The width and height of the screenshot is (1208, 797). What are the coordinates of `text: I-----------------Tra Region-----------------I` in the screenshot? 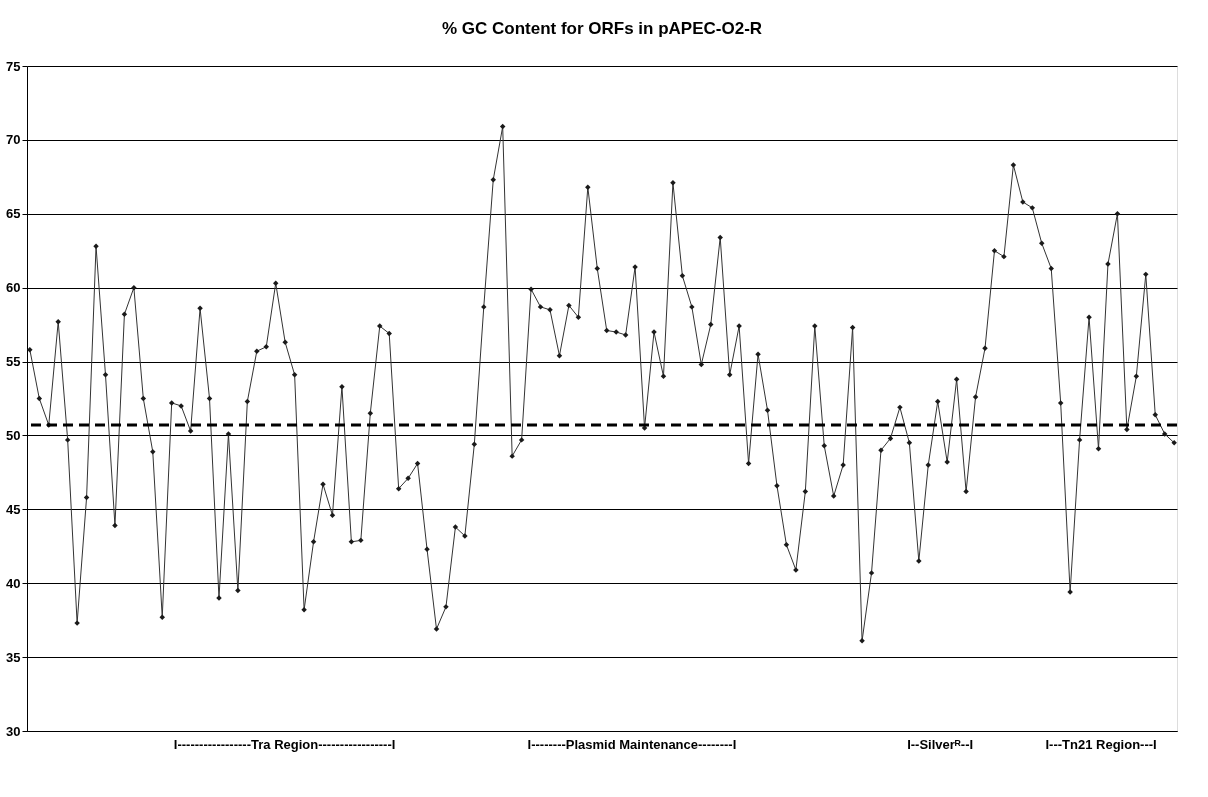 It's located at (284, 744).